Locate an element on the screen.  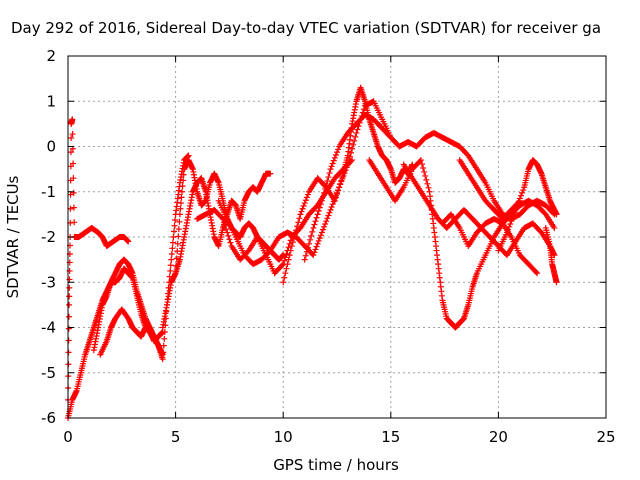
y-tick-label: -1 is located at coordinates (48, 192).